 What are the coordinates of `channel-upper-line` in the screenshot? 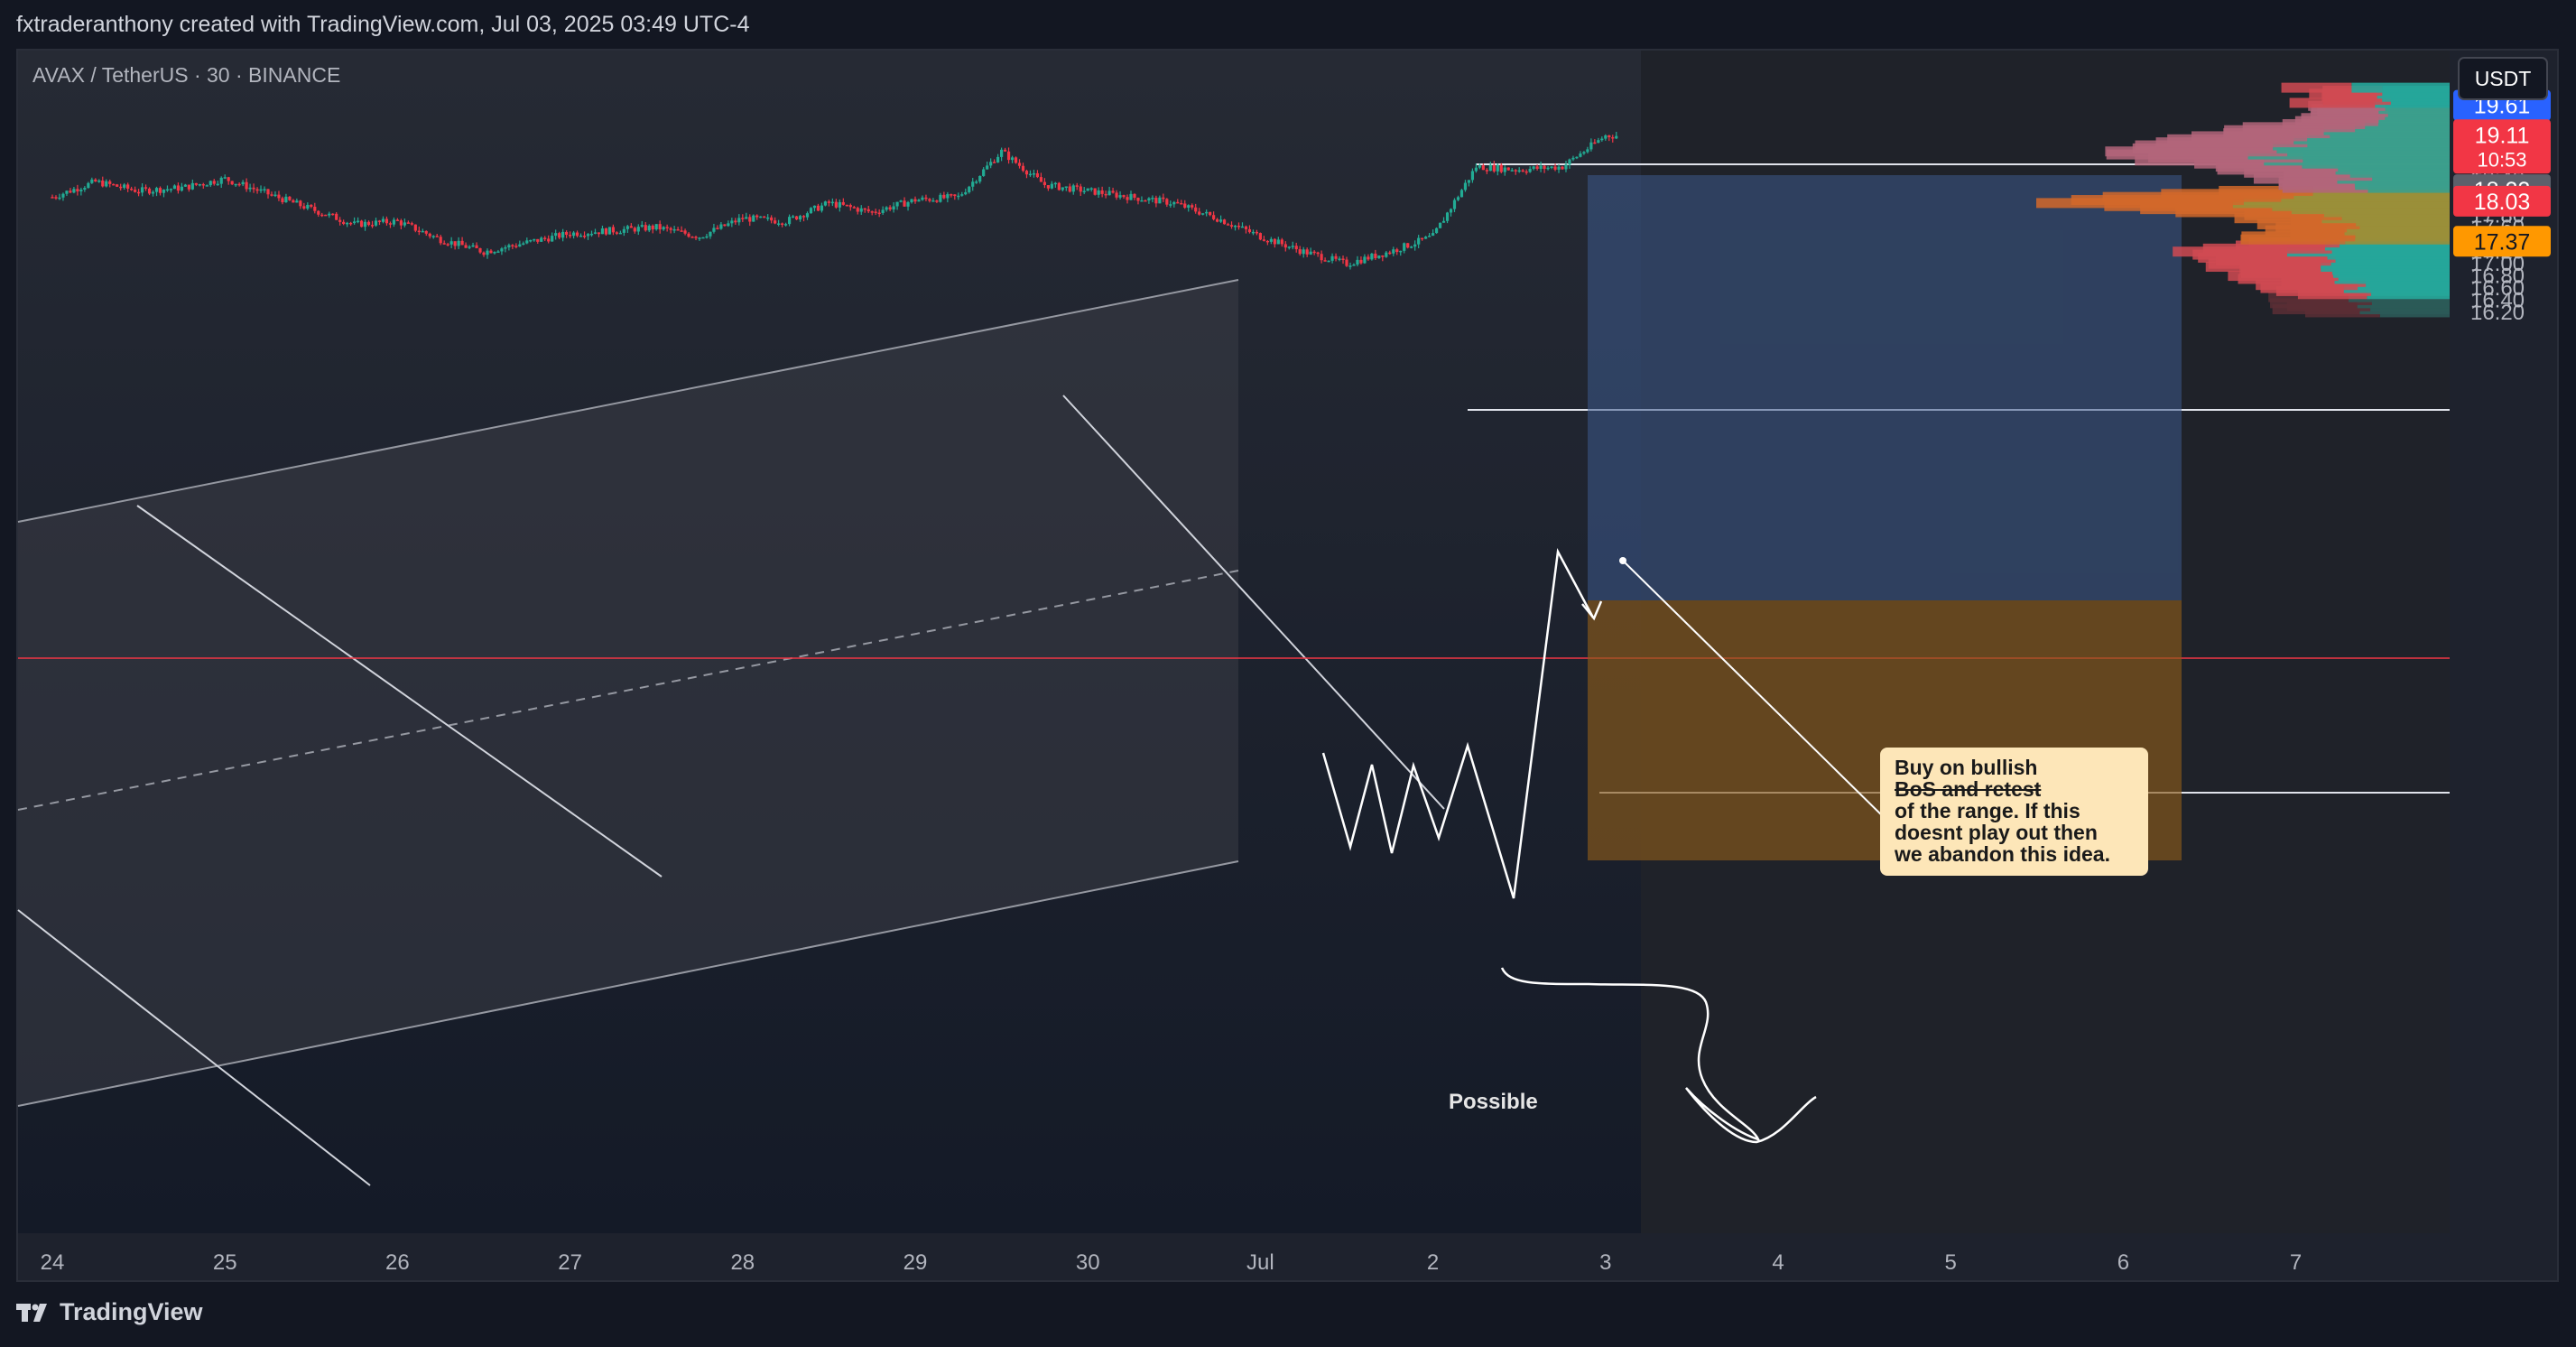 It's located at (628, 401).